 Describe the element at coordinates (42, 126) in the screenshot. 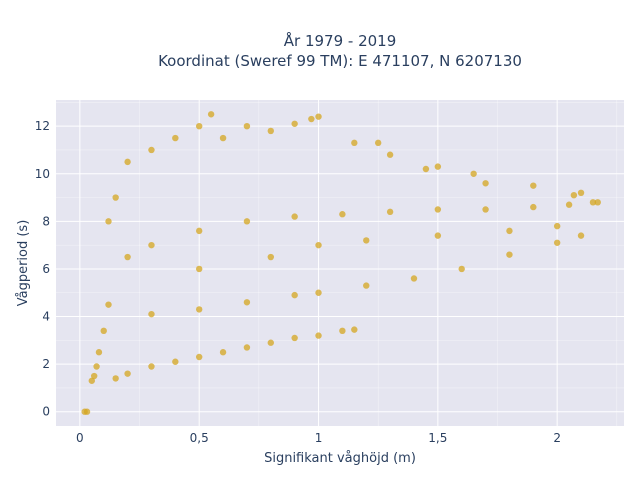

I see `y-tick-label: 12` at that location.